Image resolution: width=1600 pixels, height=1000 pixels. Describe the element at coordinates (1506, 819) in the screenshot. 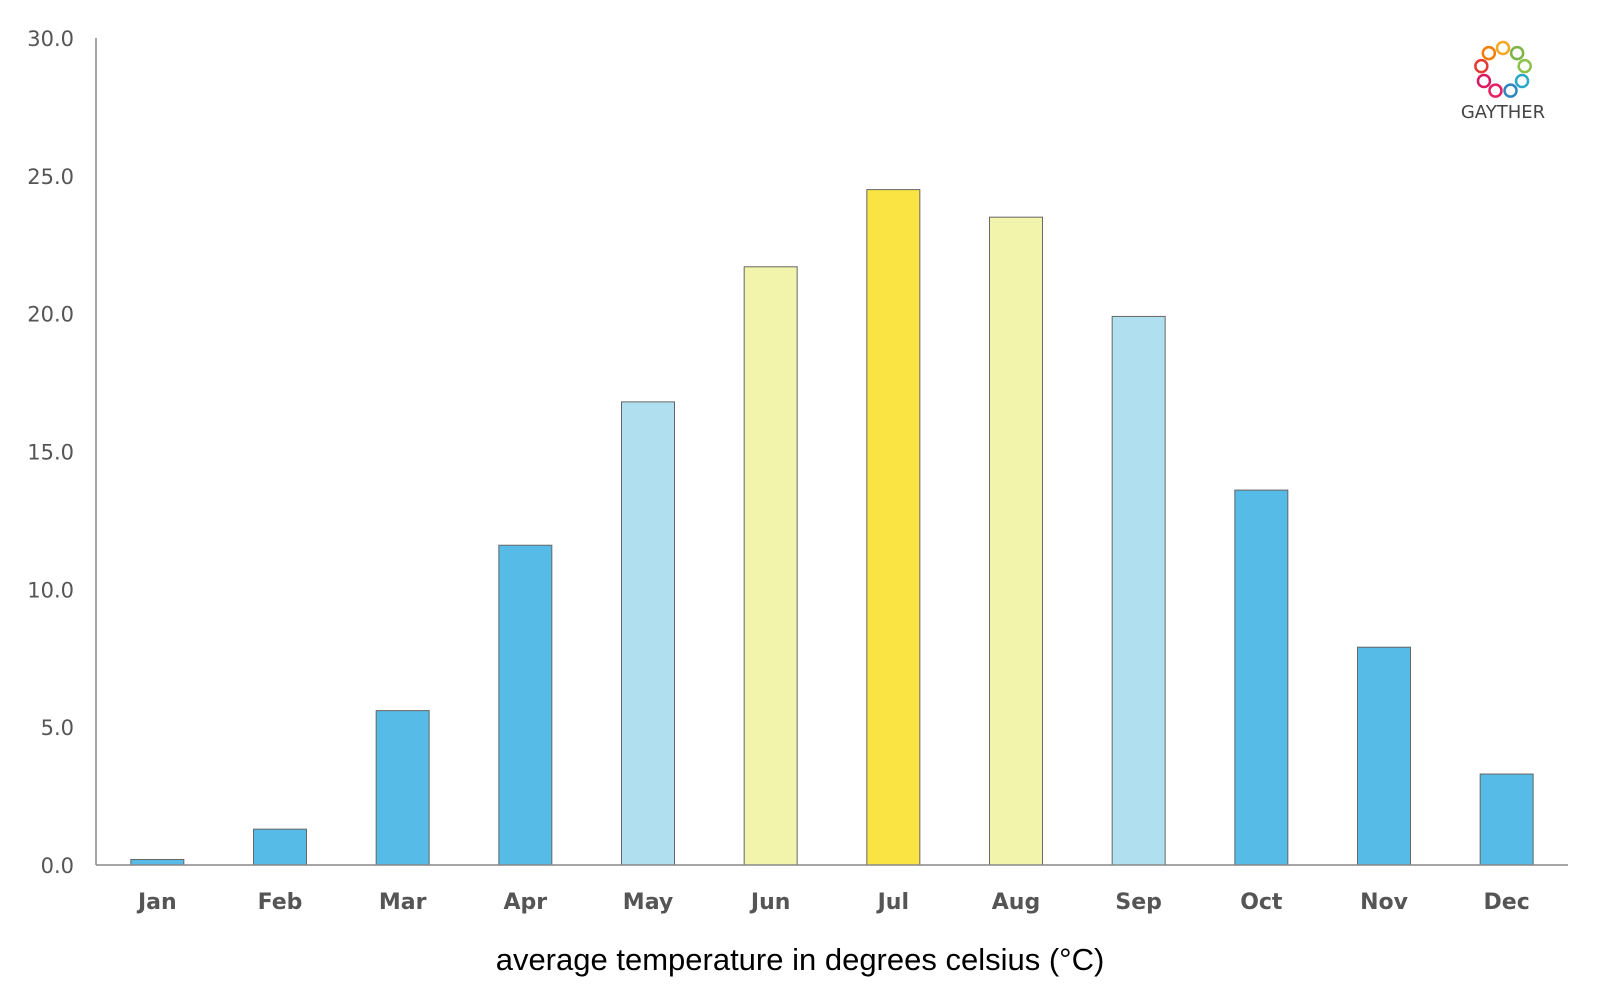

I see `bar-dec` at that location.